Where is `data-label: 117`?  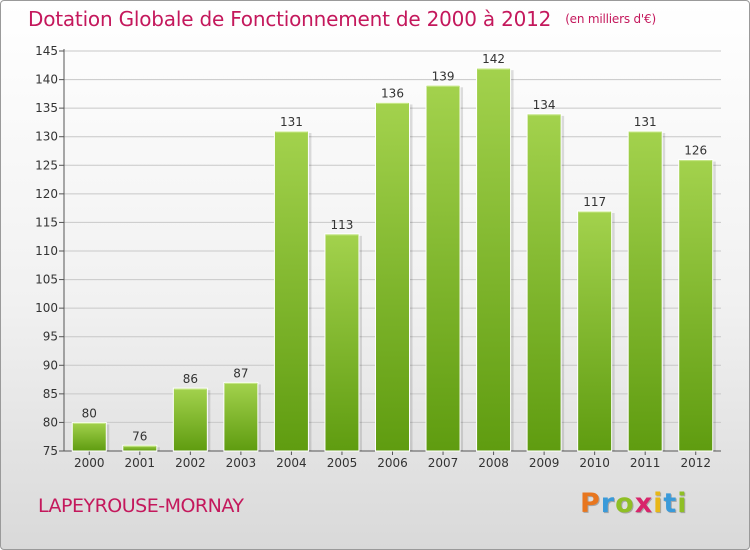
data-label: 117 is located at coordinates (594, 202).